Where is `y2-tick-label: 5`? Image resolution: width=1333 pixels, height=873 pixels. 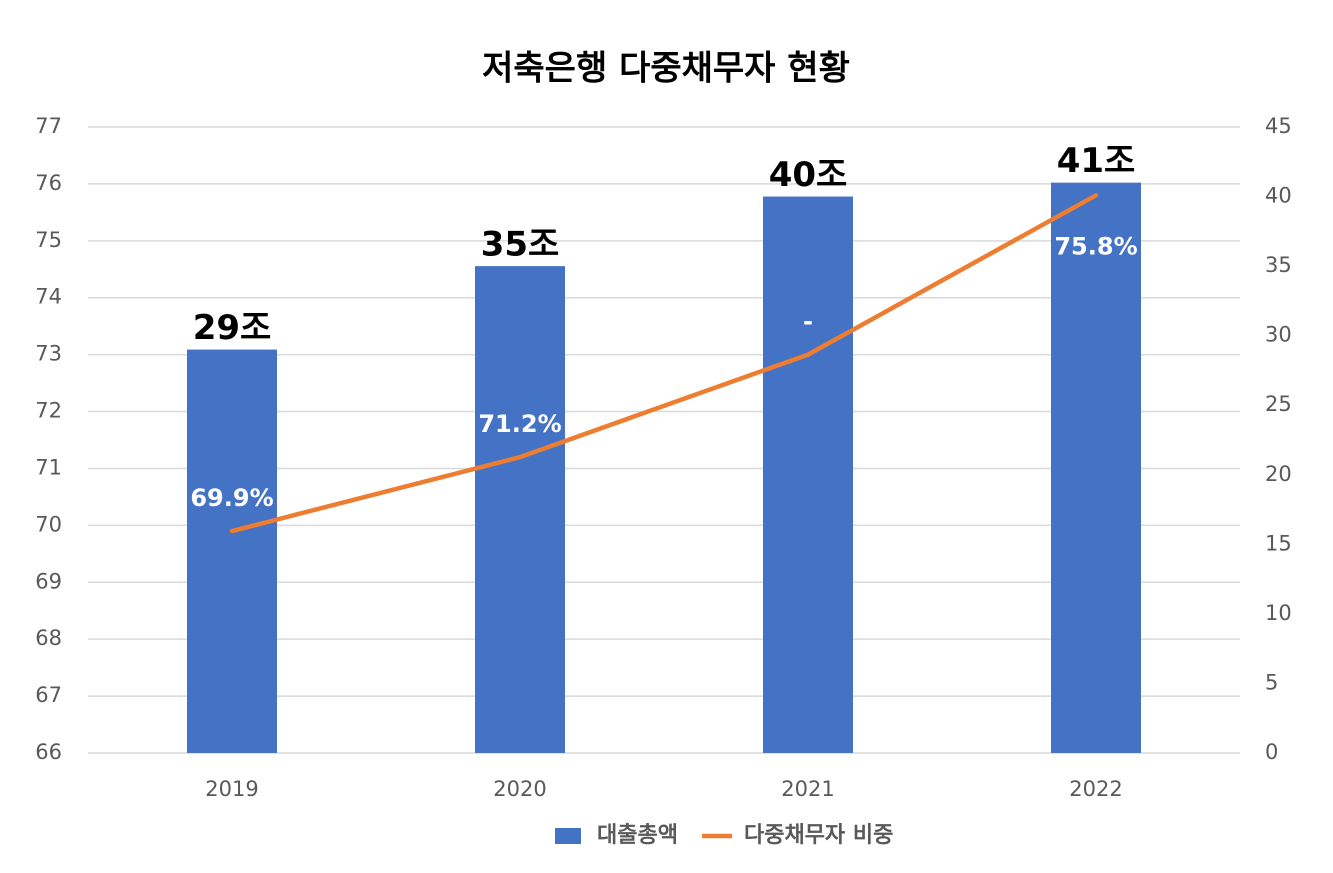
y2-tick-label: 5 is located at coordinates (1271, 682).